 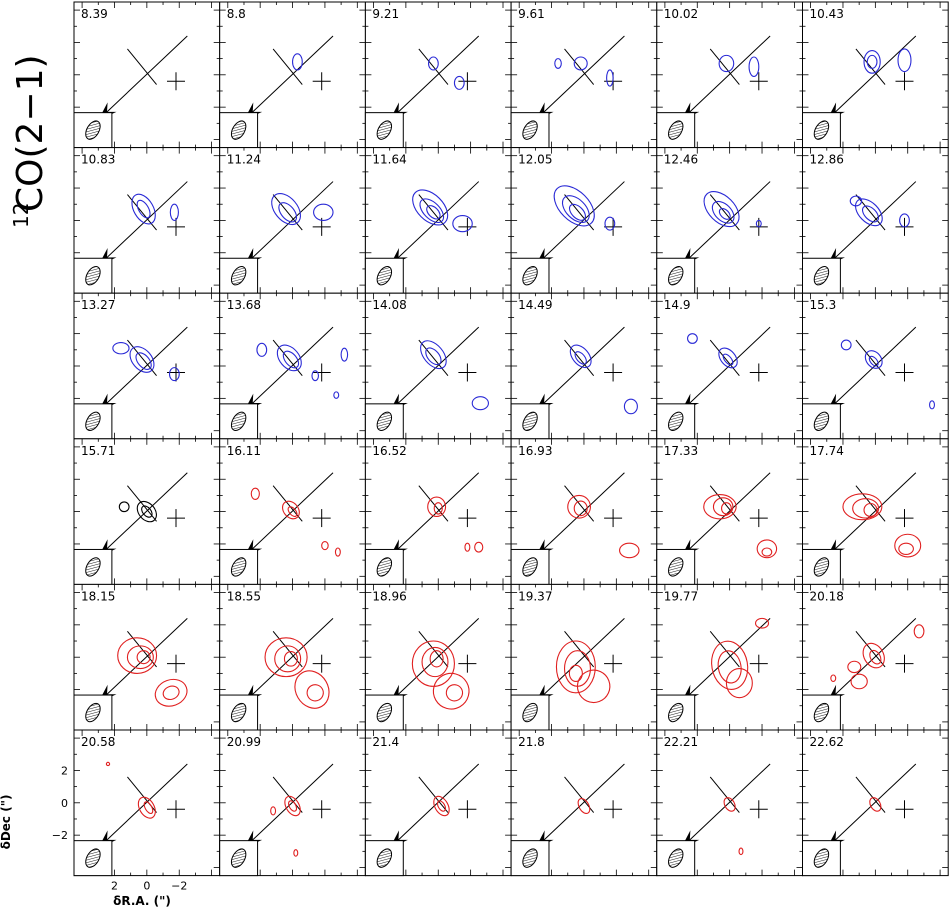 I want to click on beam-box, so click(x=93, y=566).